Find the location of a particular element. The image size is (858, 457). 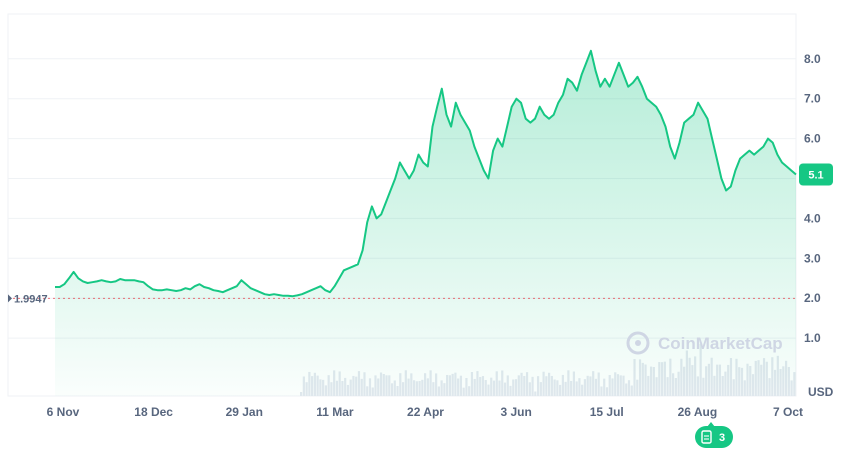

y-tick-label: 6.0 is located at coordinates (812, 139).